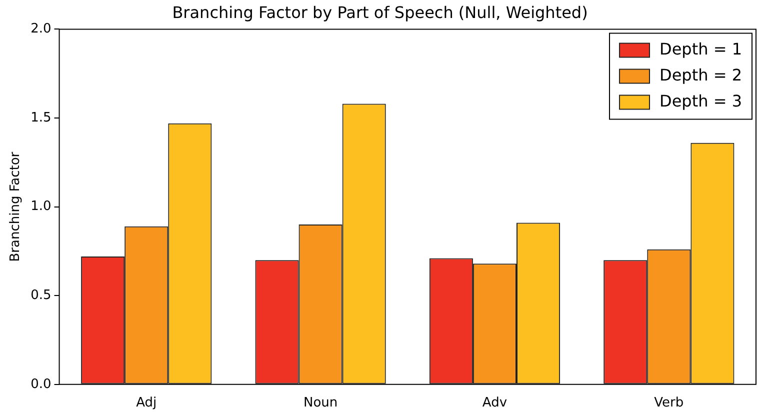 The height and width of the screenshot is (416, 758). I want to click on x-tick-label: Adj, so click(146, 403).